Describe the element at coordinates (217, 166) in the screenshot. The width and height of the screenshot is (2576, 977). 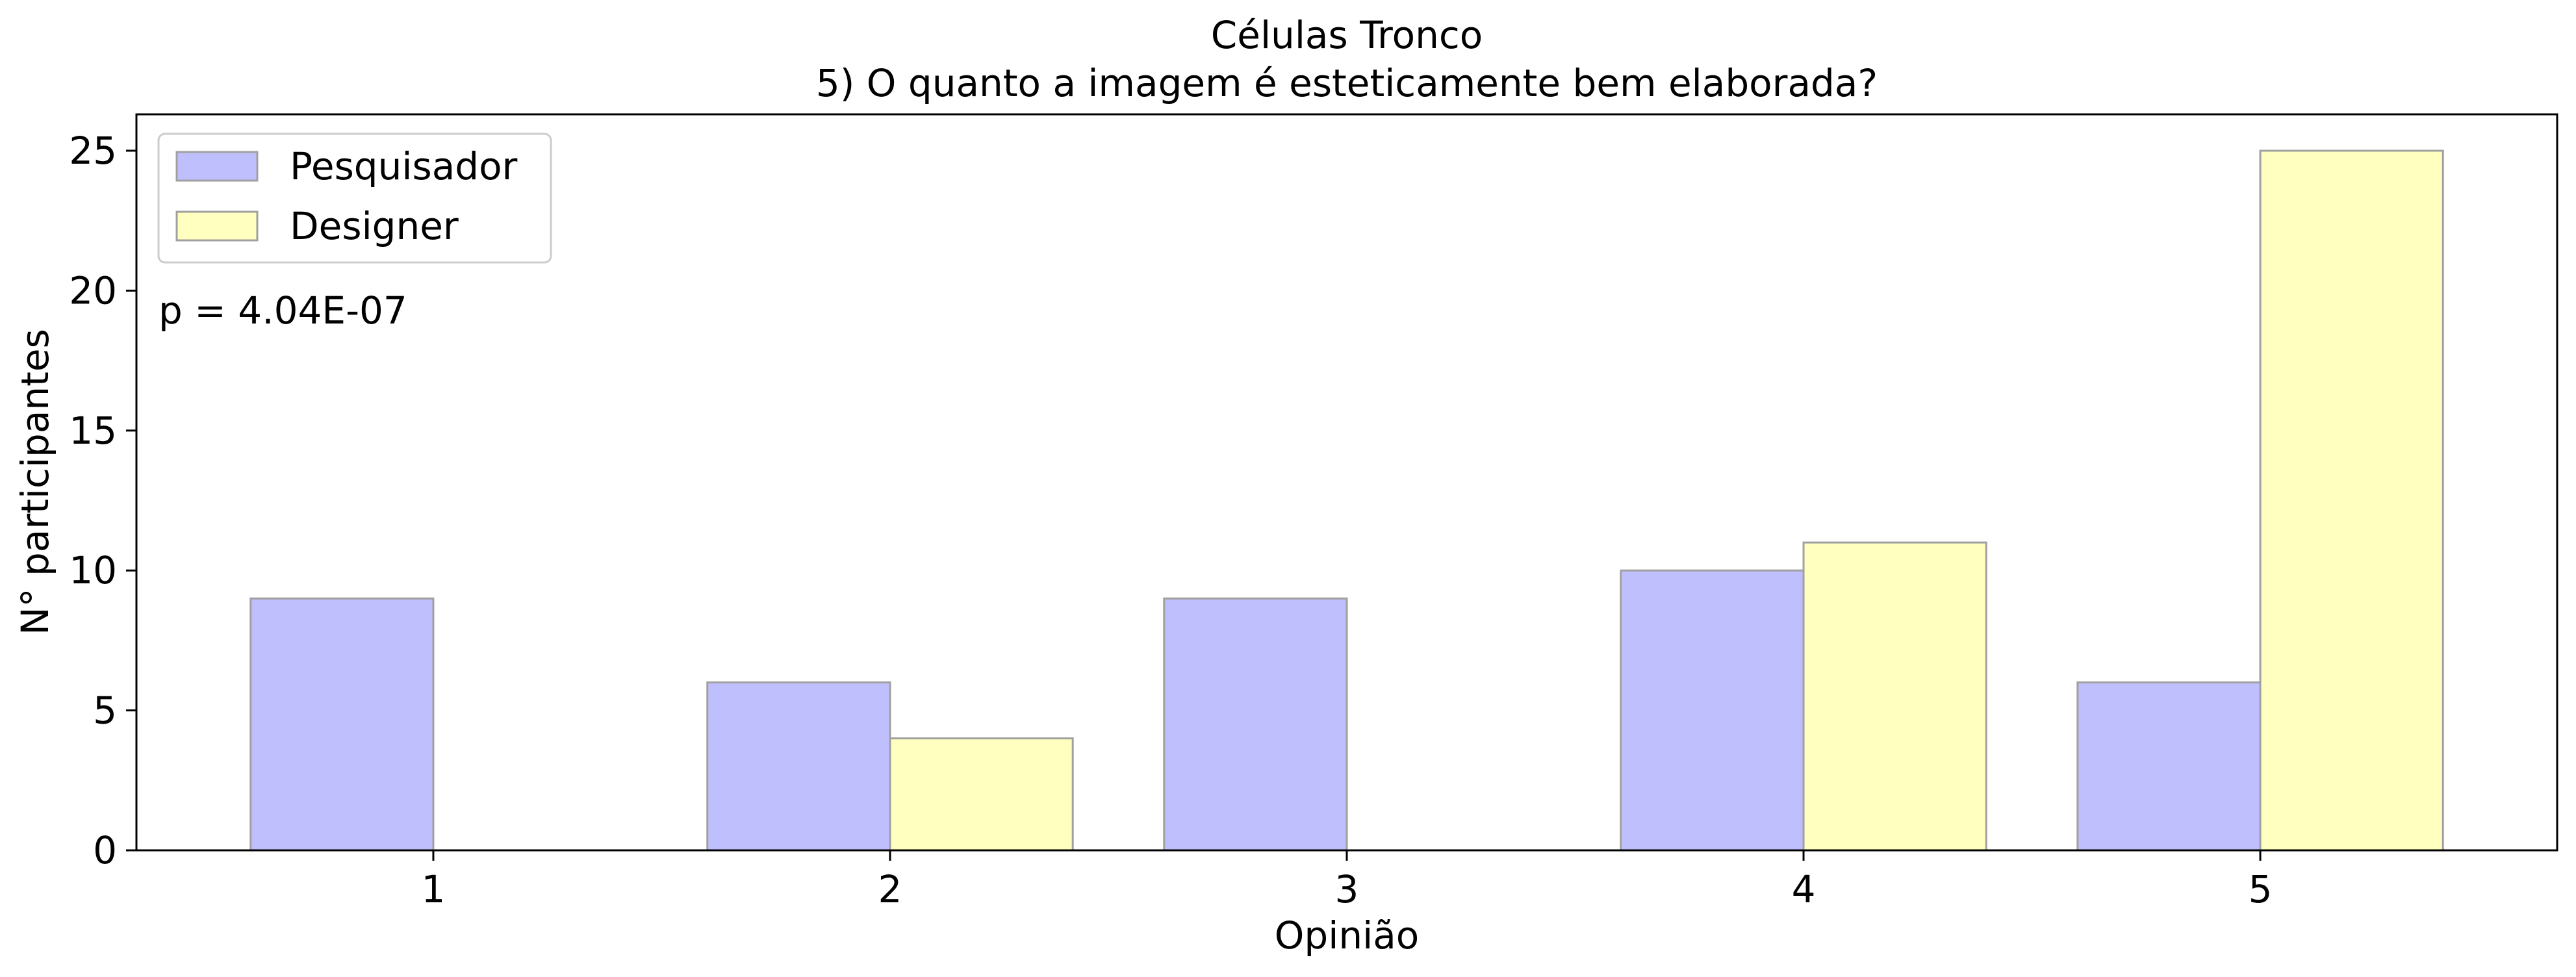
I see `legend-swatch-pesquisador` at that location.